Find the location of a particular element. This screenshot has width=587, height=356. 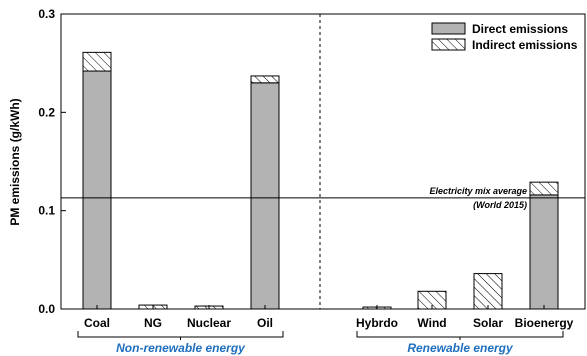

bar-direct-oil is located at coordinates (265, 196).